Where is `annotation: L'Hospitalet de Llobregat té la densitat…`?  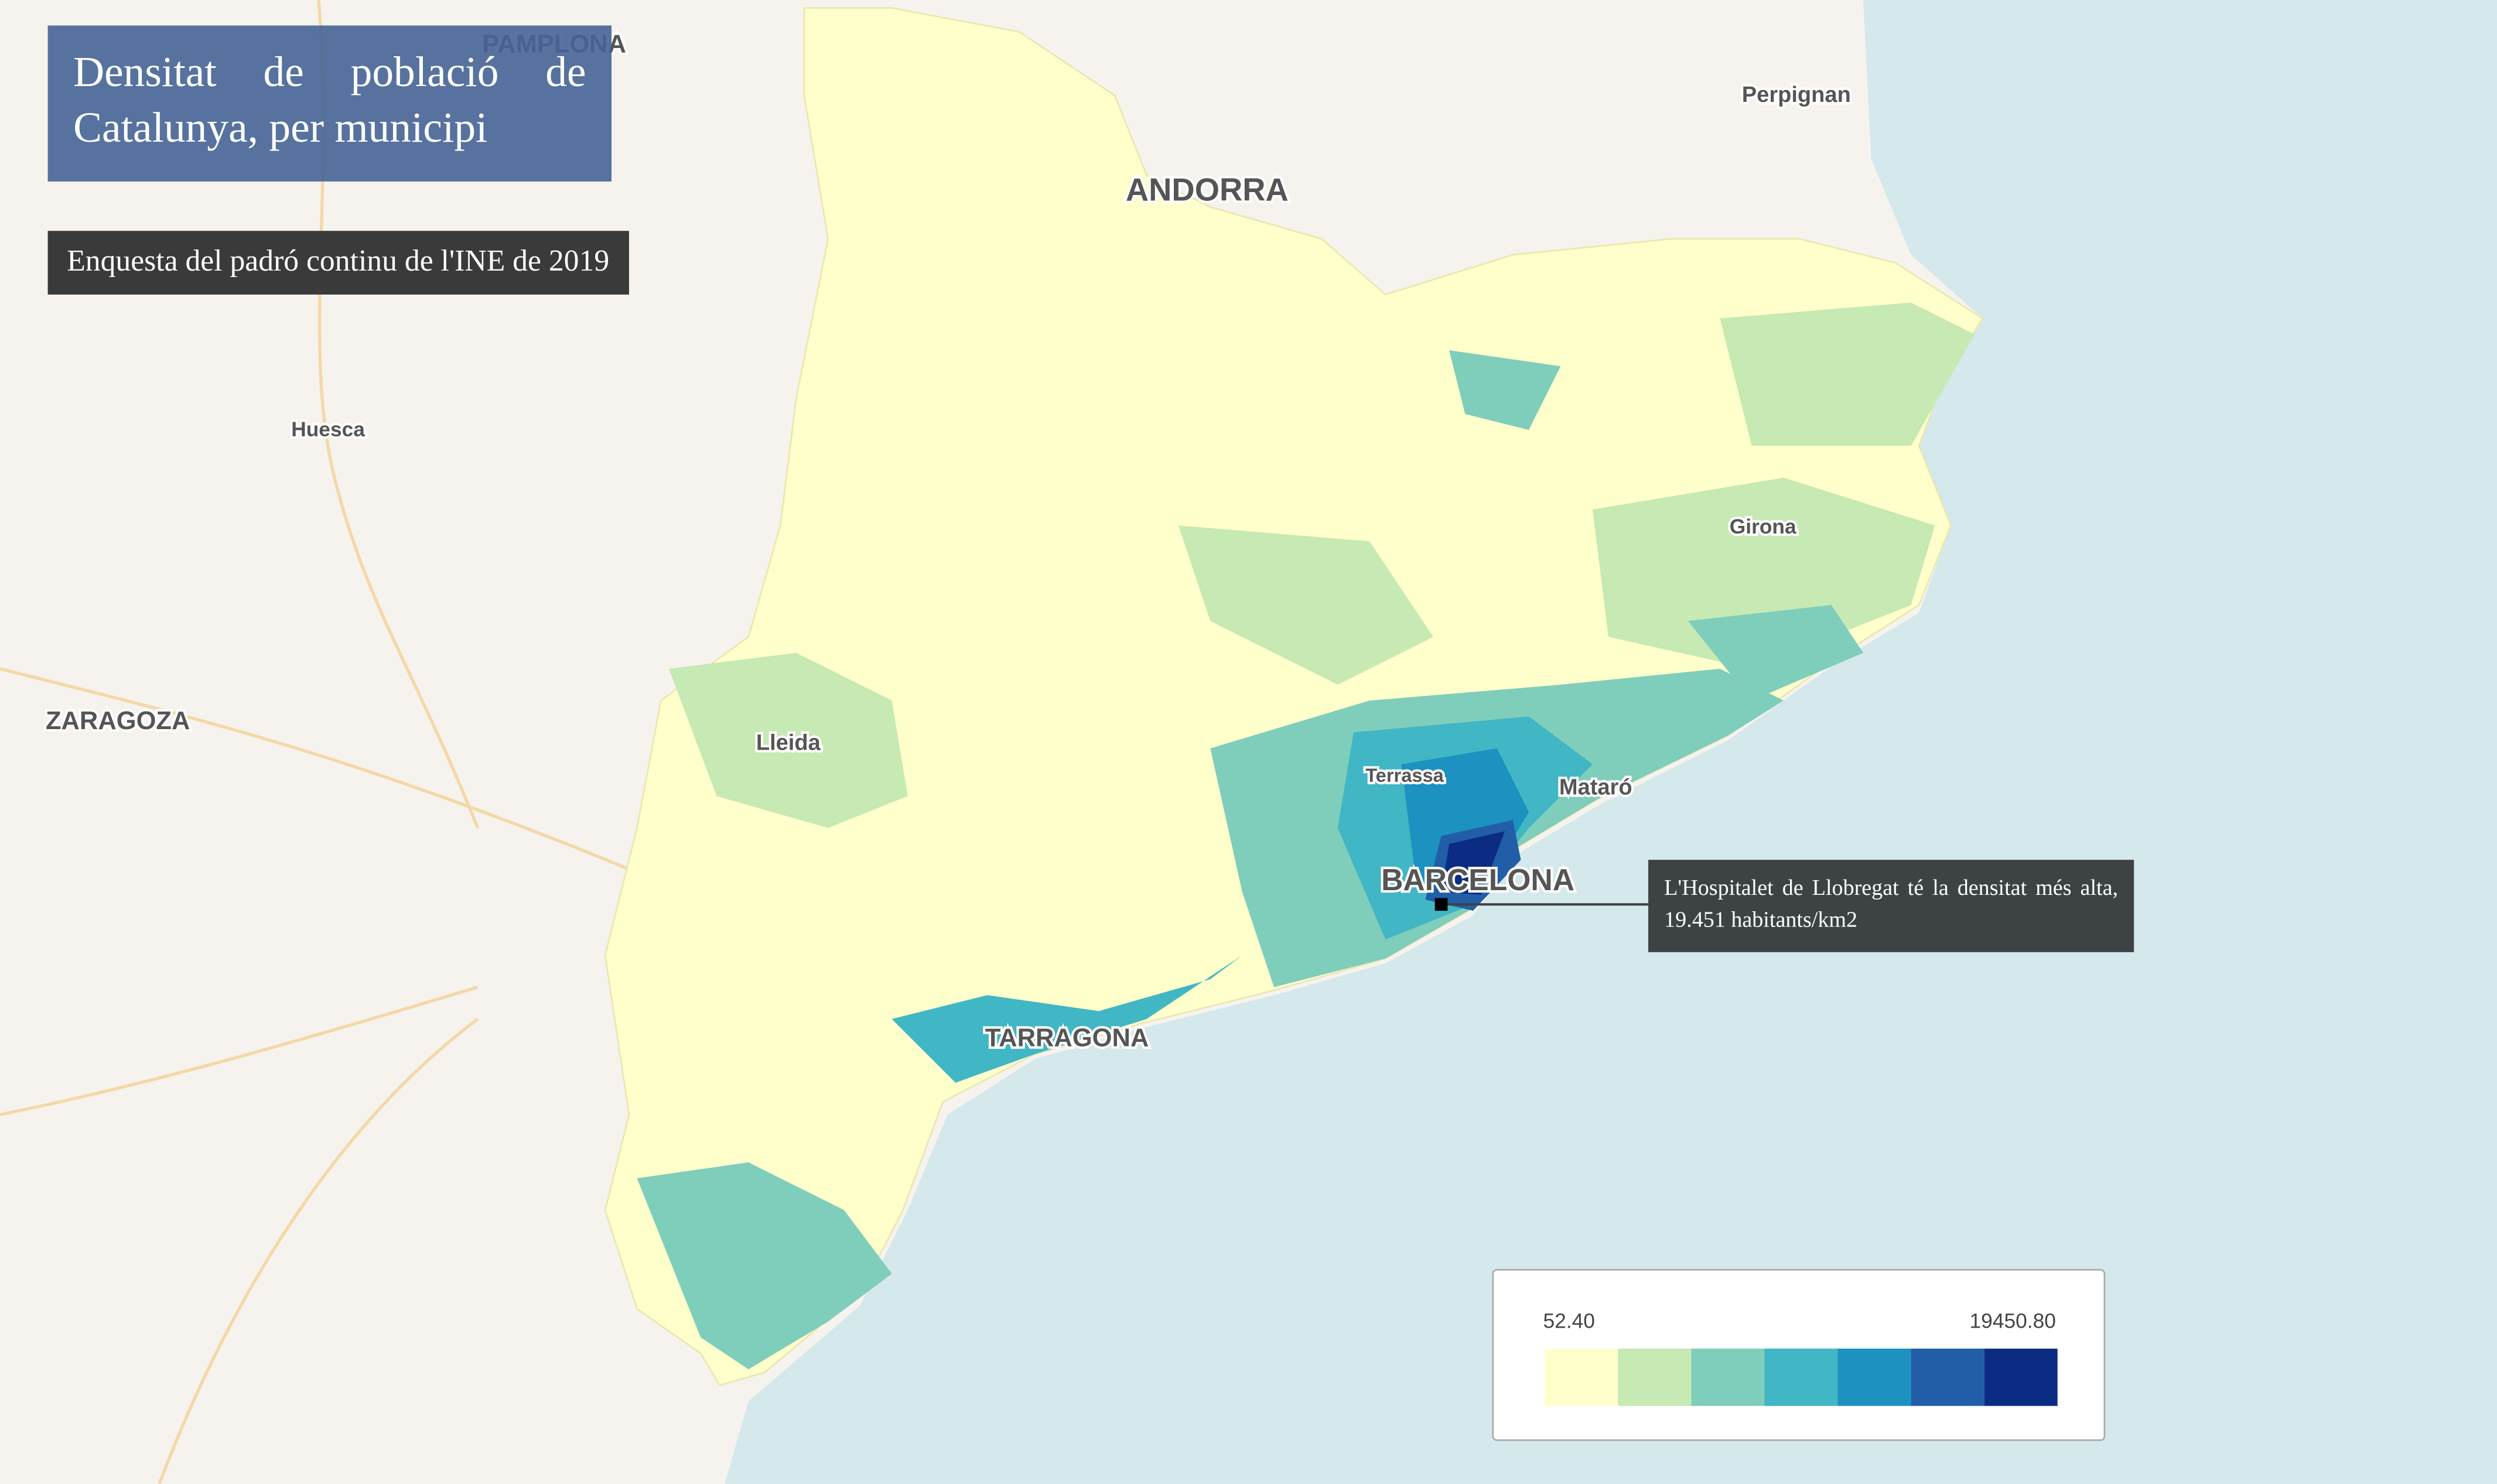 annotation: L'Hospitalet de Llobregat té la densitat… is located at coordinates (1891, 906).